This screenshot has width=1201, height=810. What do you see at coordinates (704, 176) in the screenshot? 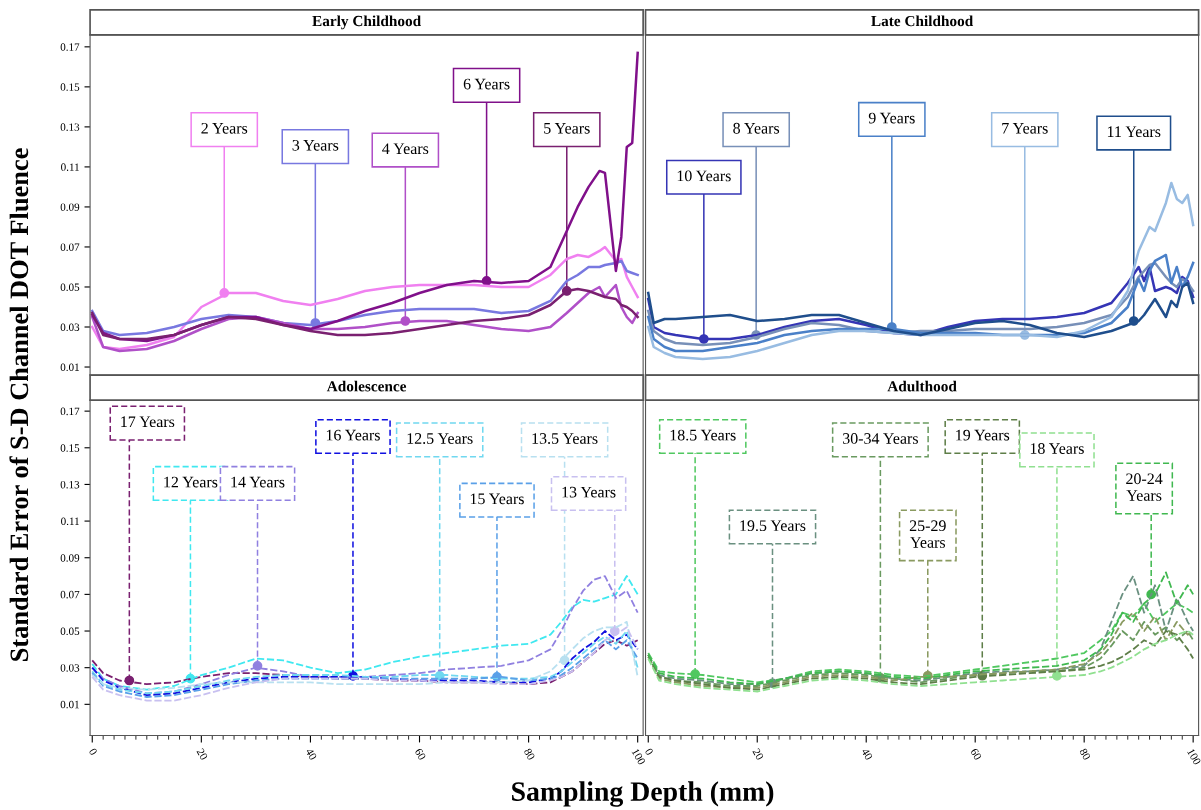
I see `annotation: 10 Years` at bounding box center [704, 176].